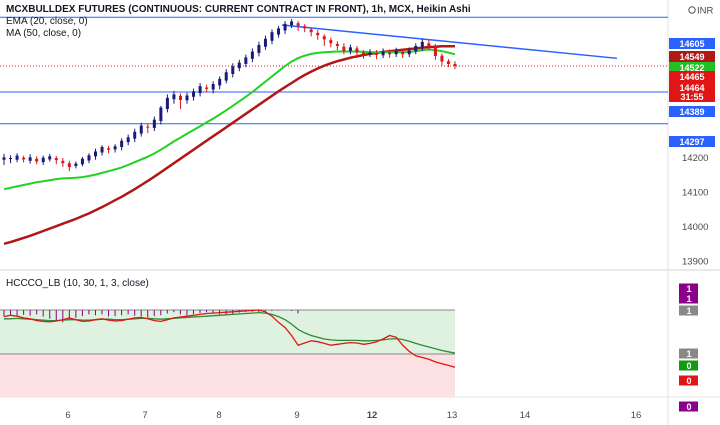 This screenshot has height=425, width=720. I want to click on price-badge: 14464, so click(692, 87).